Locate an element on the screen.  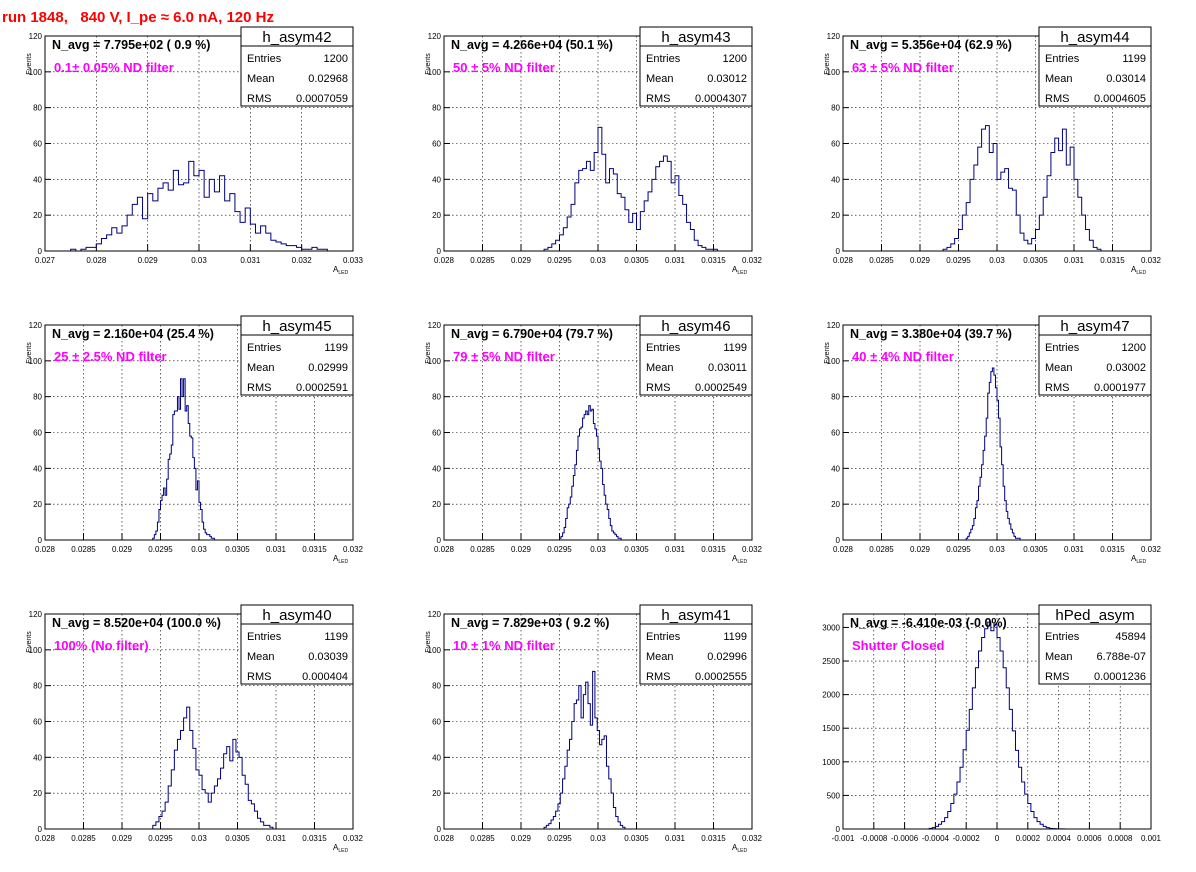
filter-label: 79 ± 5% ND filter is located at coordinates (504, 356).